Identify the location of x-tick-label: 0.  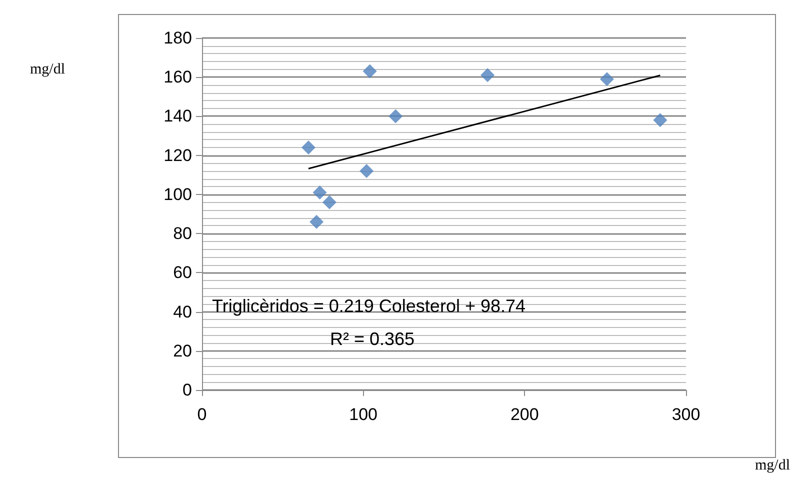
(202, 414).